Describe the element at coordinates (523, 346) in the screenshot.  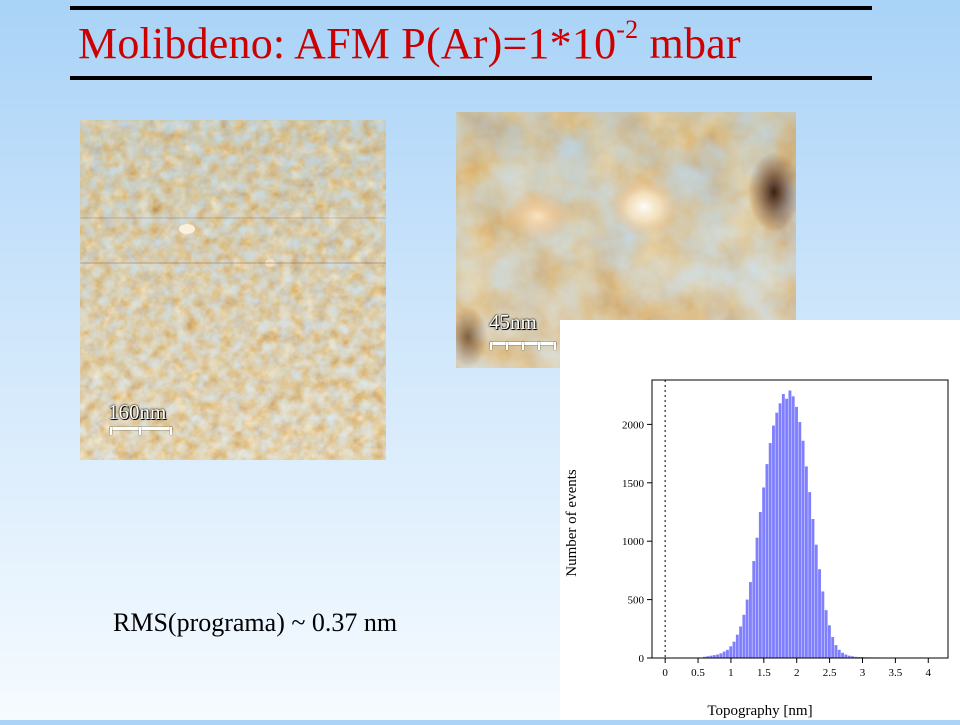
I see `scale-bar-right` at that location.